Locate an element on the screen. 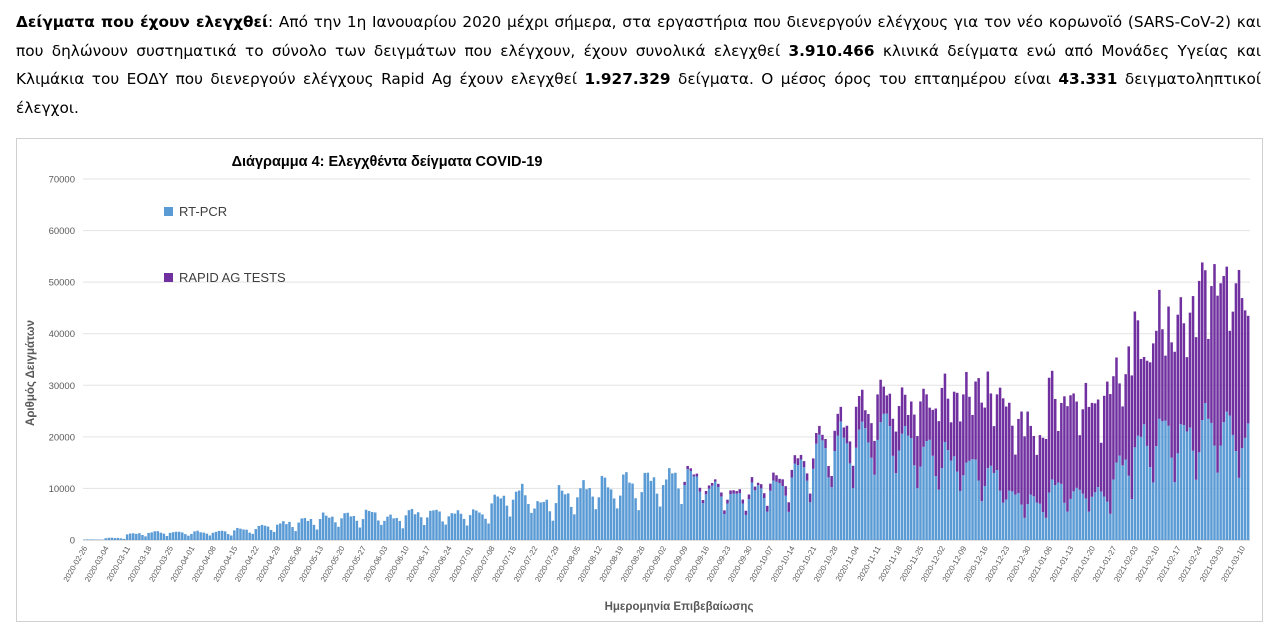 This screenshot has width=1273, height=629. y-tick-label: 0 is located at coordinates (72, 541).